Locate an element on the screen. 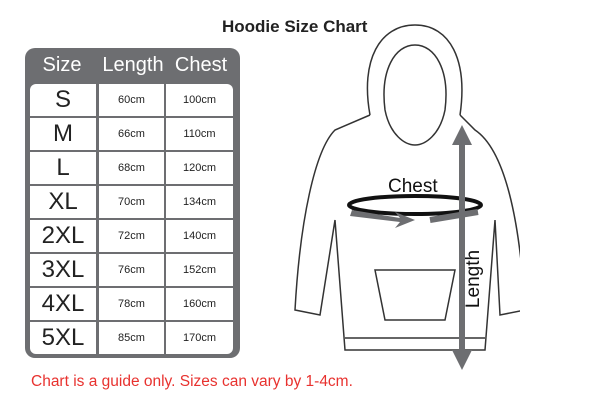 The height and width of the screenshot is (411, 600). cell-length: 72cm is located at coordinates (131, 236).